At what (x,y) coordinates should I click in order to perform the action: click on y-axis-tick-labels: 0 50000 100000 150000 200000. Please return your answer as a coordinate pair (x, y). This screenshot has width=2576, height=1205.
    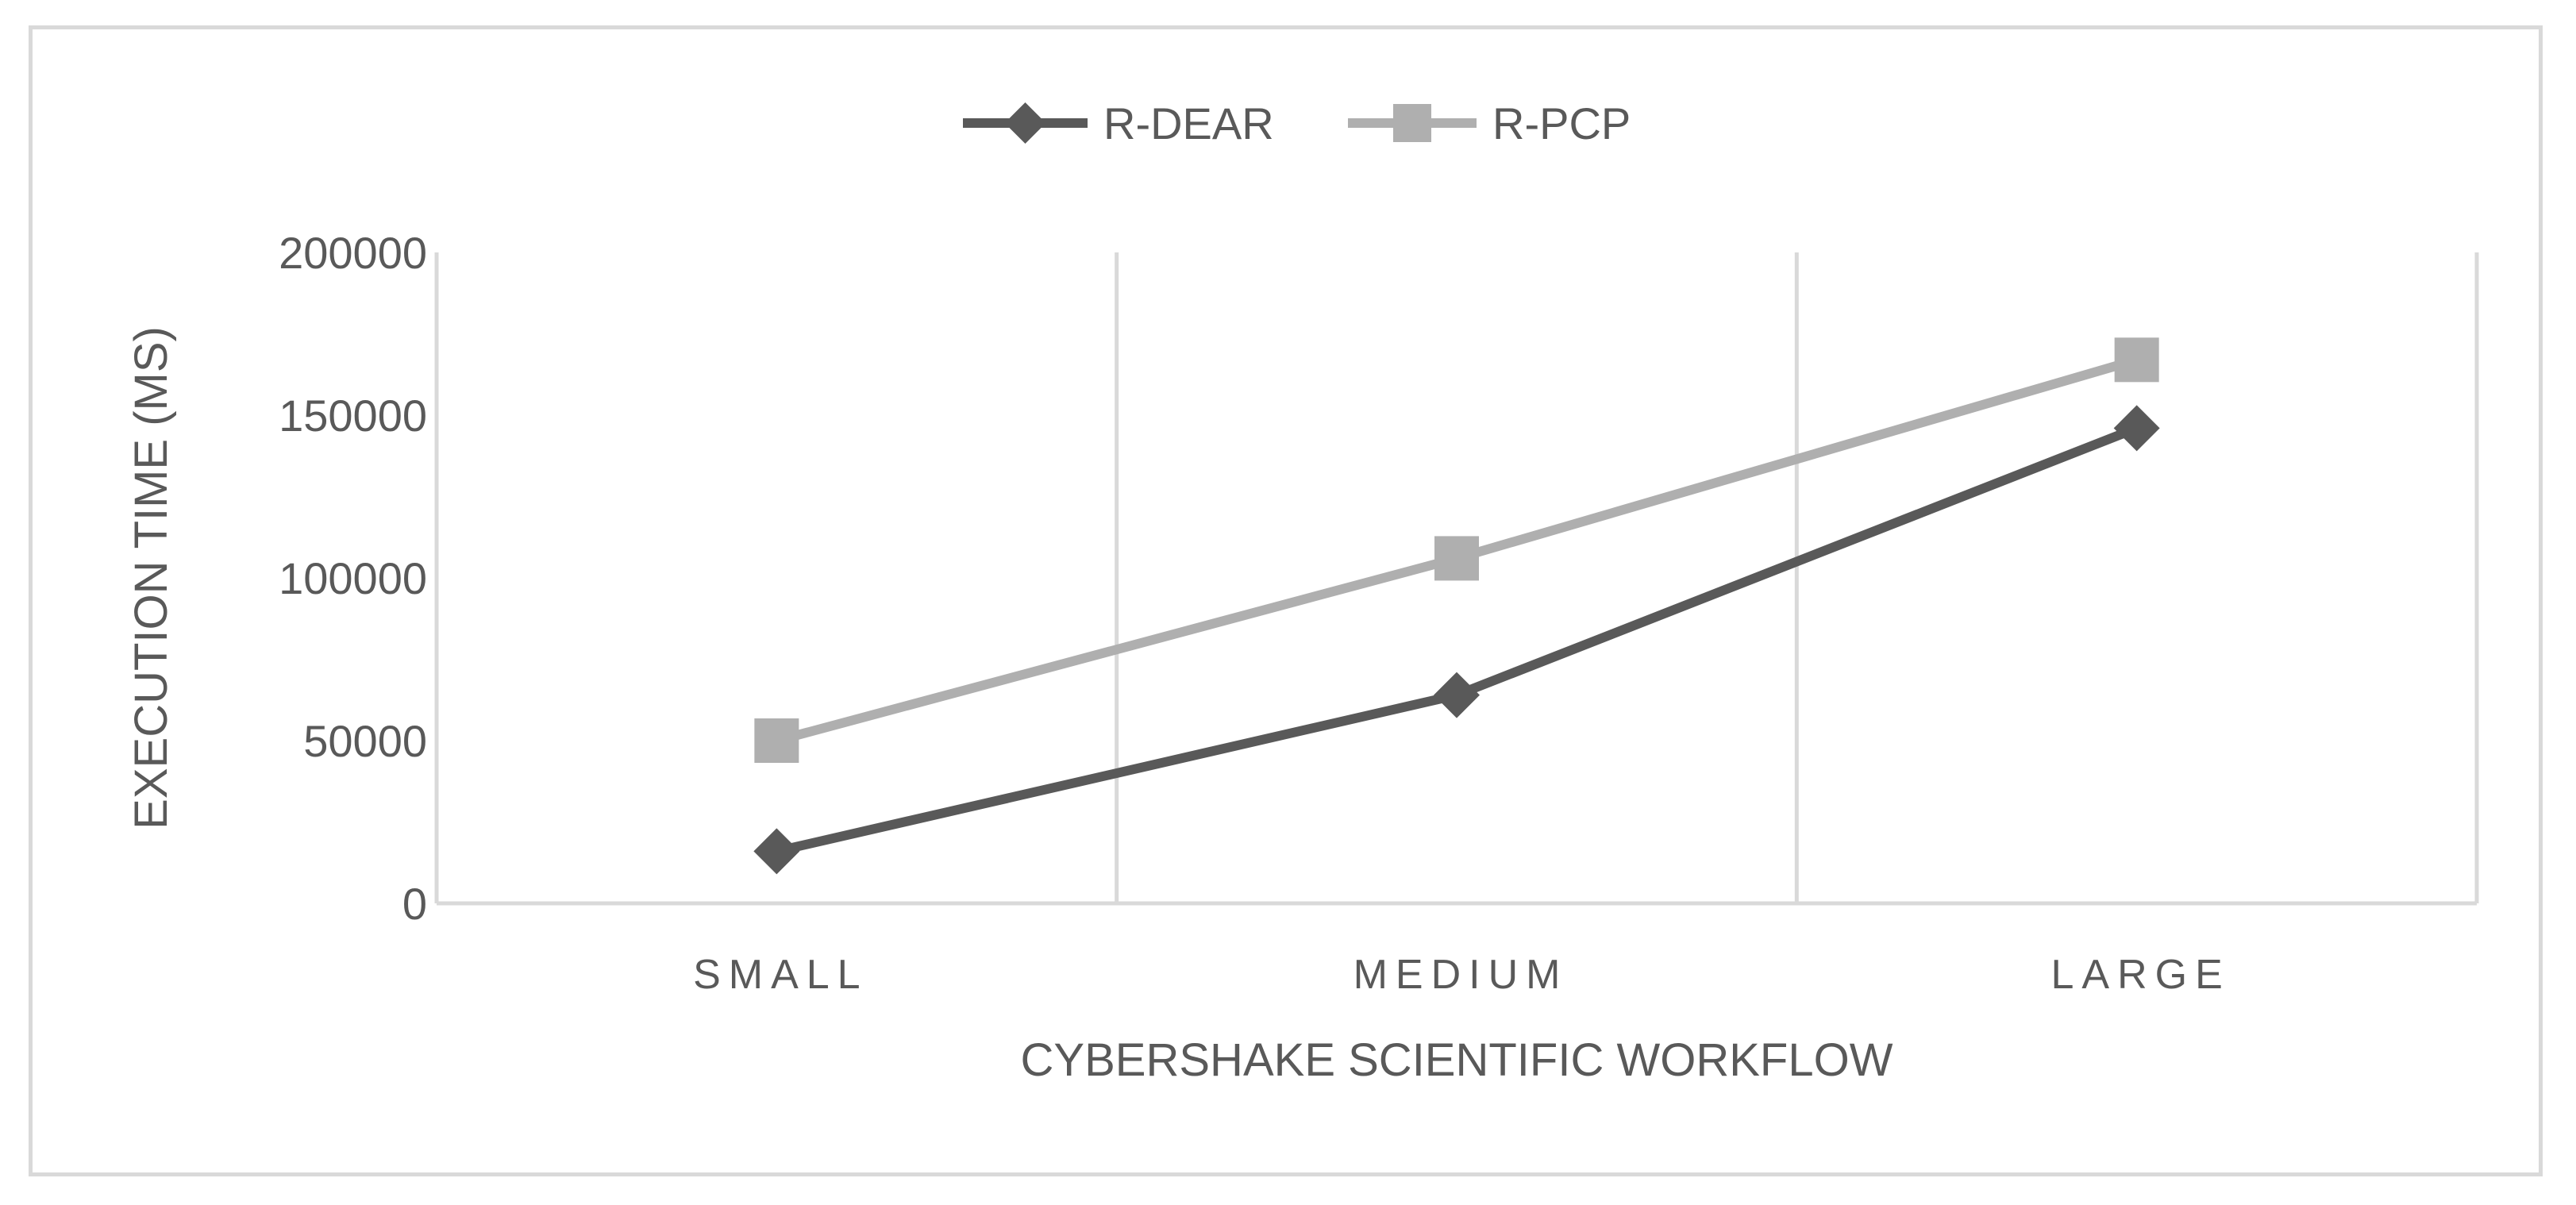
    Looking at the image, I should click on (353, 578).